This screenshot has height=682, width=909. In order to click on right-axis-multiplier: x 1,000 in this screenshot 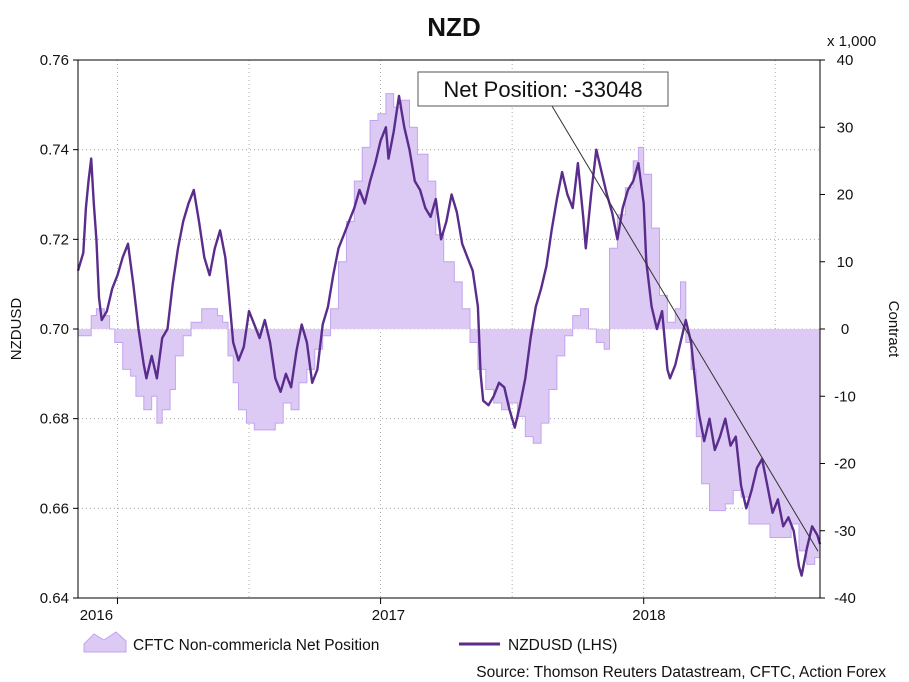, I will do `click(851, 41)`.